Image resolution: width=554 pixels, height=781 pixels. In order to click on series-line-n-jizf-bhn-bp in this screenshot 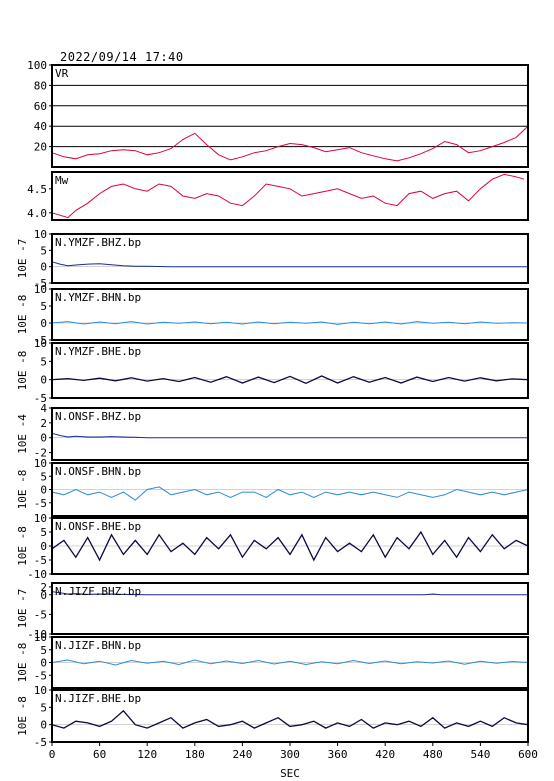, I will do `click(290, 662)`.